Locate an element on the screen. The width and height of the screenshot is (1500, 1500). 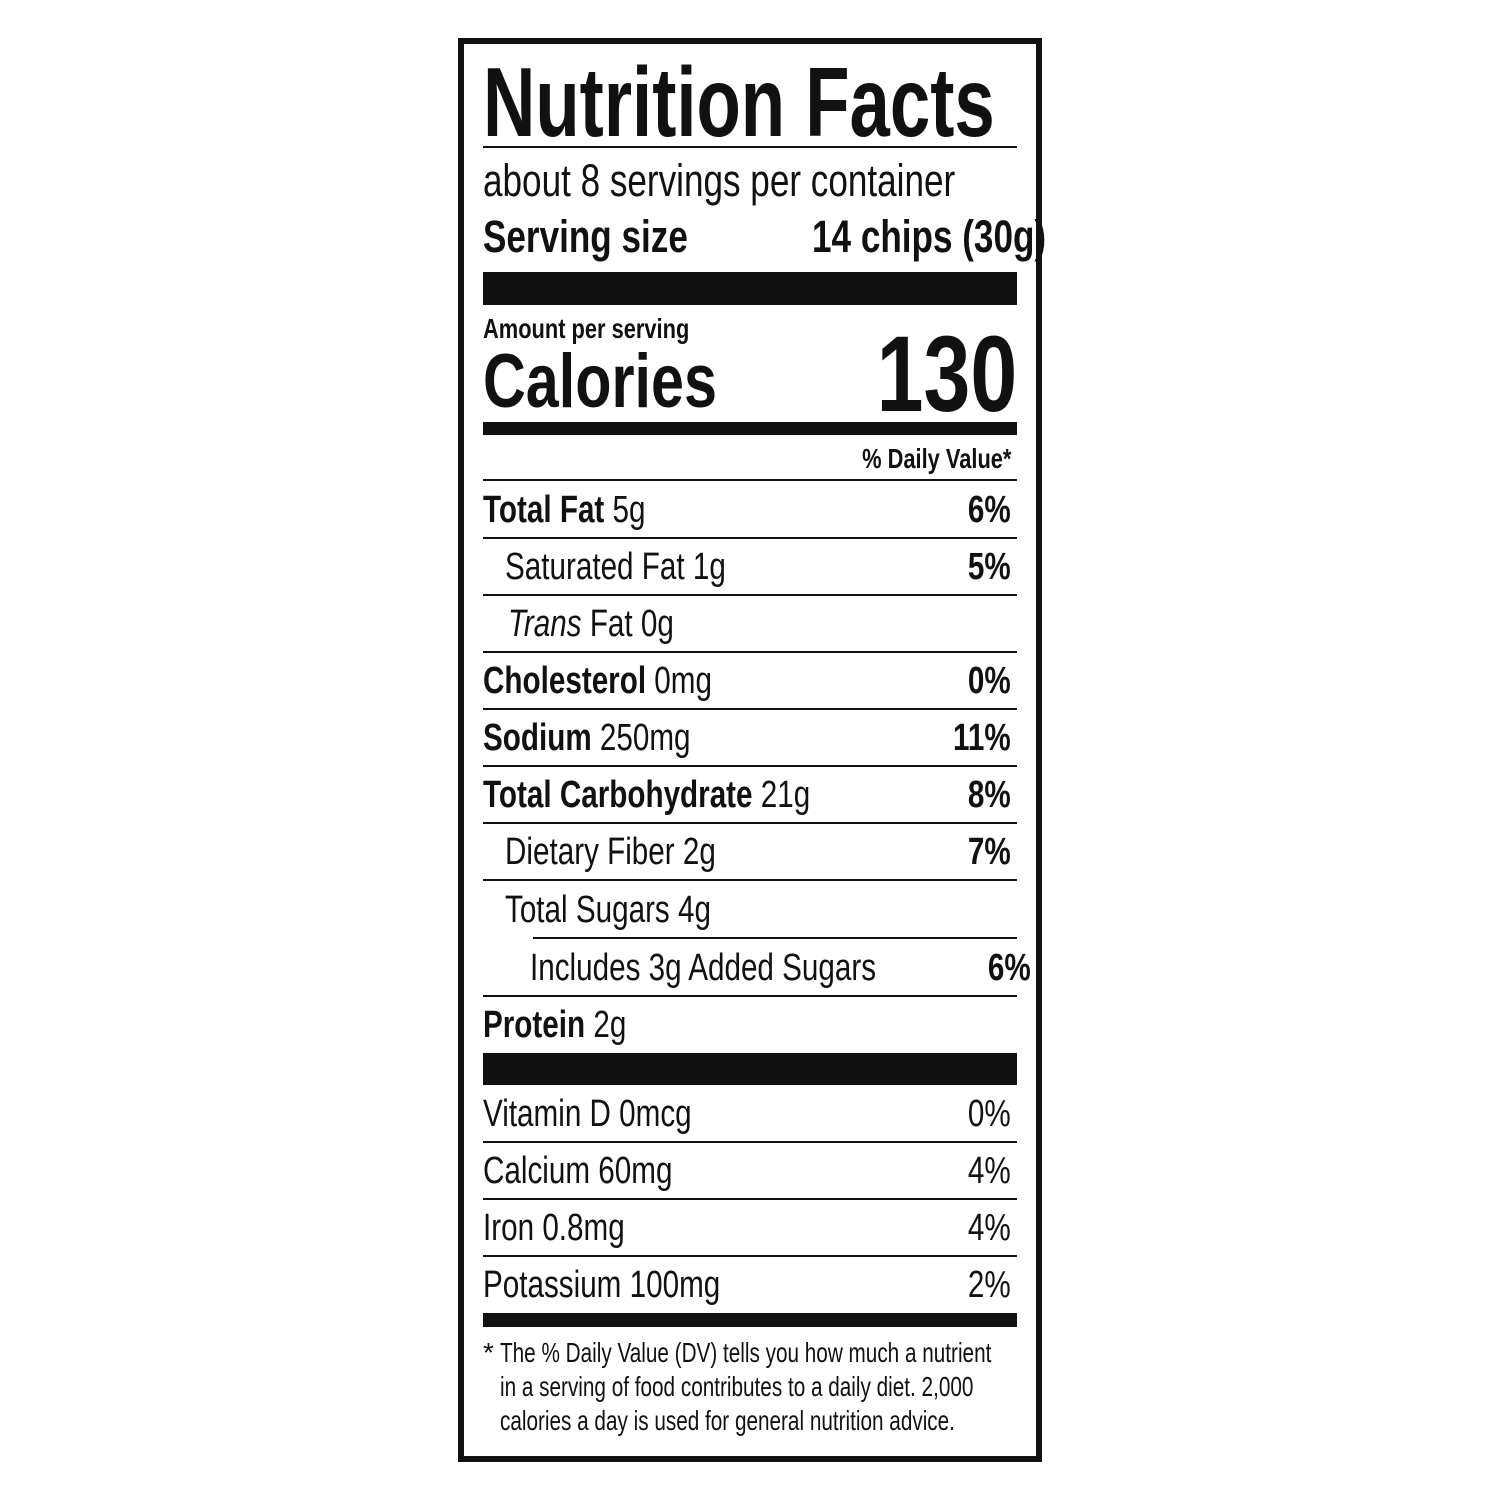
title-text: Nutrition Facts is located at coordinates (739, 102).